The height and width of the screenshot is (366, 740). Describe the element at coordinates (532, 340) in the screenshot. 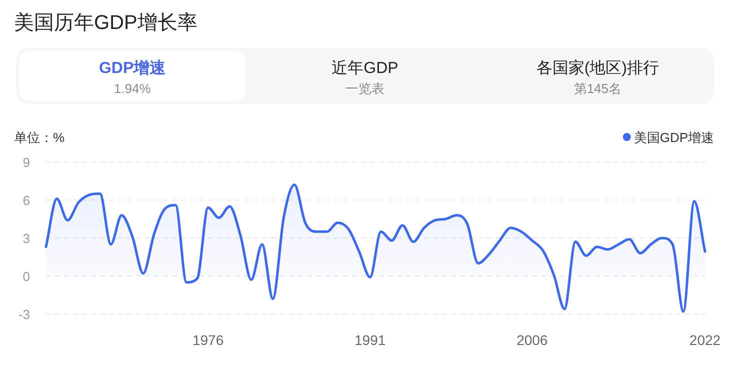

I see `x-tick-label: 2006` at that location.